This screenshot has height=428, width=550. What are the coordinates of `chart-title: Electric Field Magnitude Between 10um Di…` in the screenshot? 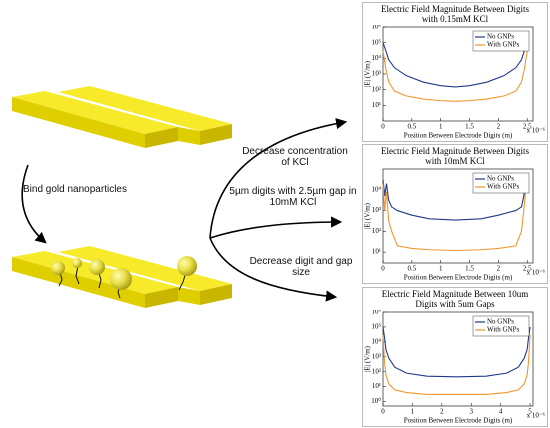 It's located at (455, 299).